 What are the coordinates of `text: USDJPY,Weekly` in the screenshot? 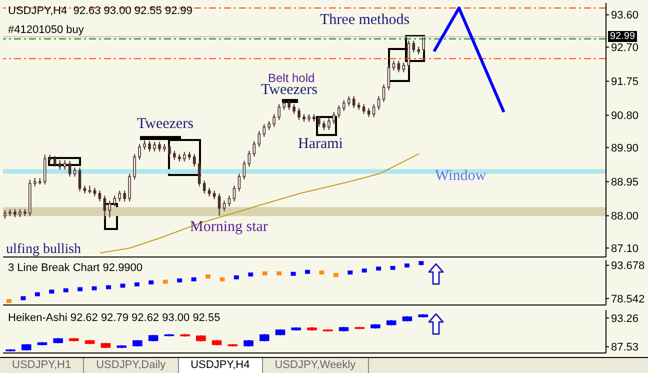 It's located at (315, 365).